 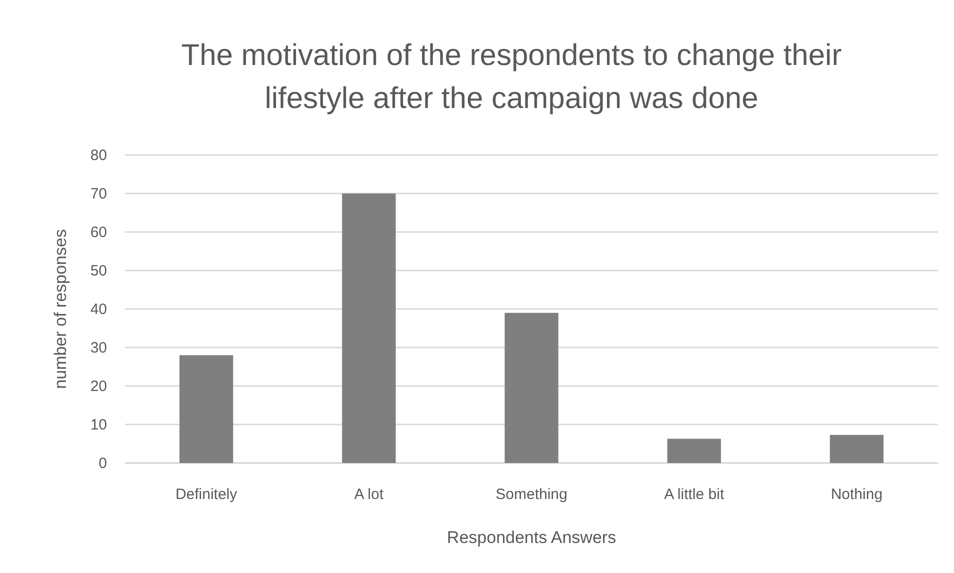 What do you see at coordinates (98, 271) in the screenshot?
I see `y-tick-label: 50` at bounding box center [98, 271].